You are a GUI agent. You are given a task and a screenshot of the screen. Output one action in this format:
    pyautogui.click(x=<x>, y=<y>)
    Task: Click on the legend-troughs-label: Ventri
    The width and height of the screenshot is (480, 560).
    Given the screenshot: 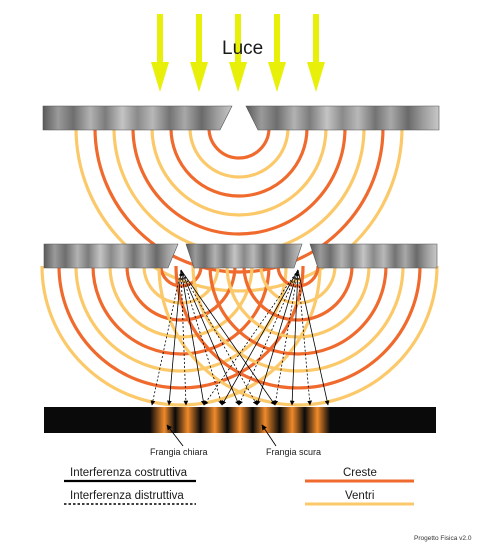 What is the action you would take?
    pyautogui.click(x=360, y=496)
    